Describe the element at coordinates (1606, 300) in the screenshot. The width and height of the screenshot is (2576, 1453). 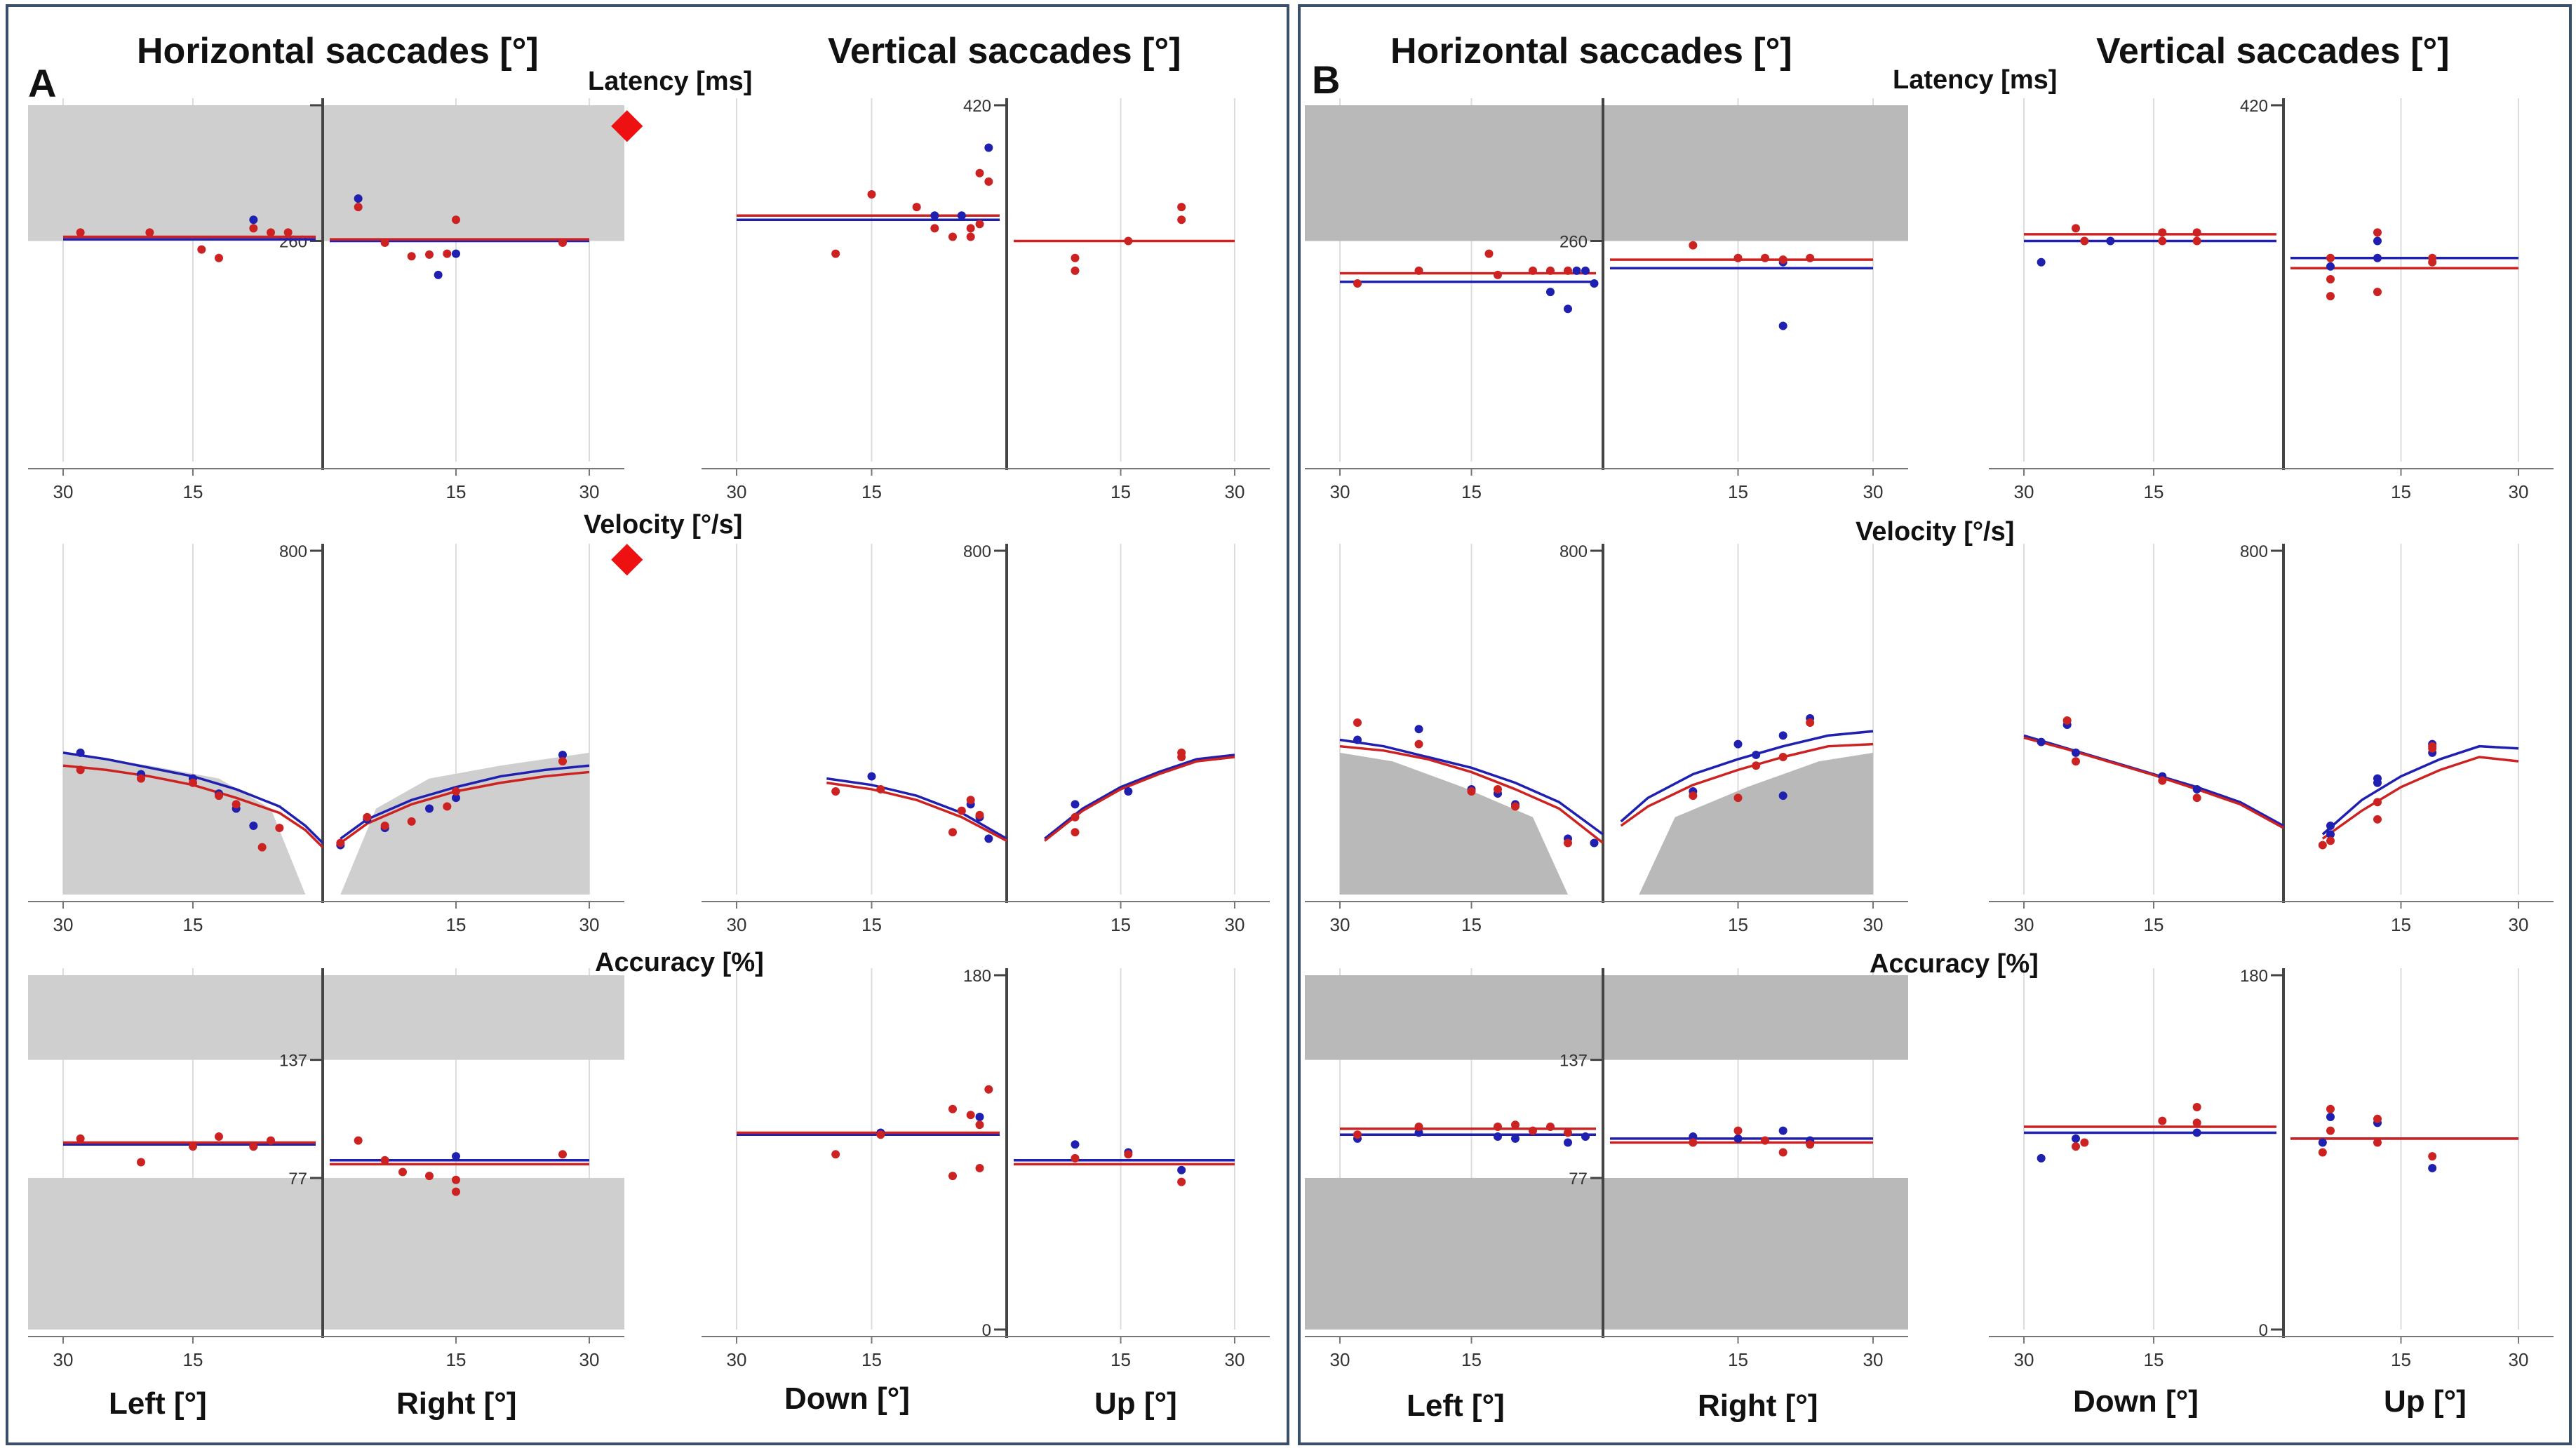
I see `chart-b-latency-horizontal: 260 30 15 15 30` at that location.